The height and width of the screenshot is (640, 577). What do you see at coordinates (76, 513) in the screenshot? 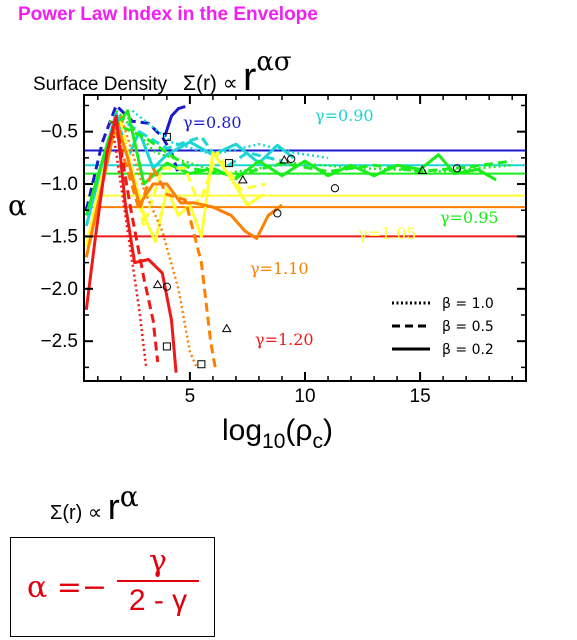
I see `relation-lhs: Σ(r) ∝` at bounding box center [76, 513].